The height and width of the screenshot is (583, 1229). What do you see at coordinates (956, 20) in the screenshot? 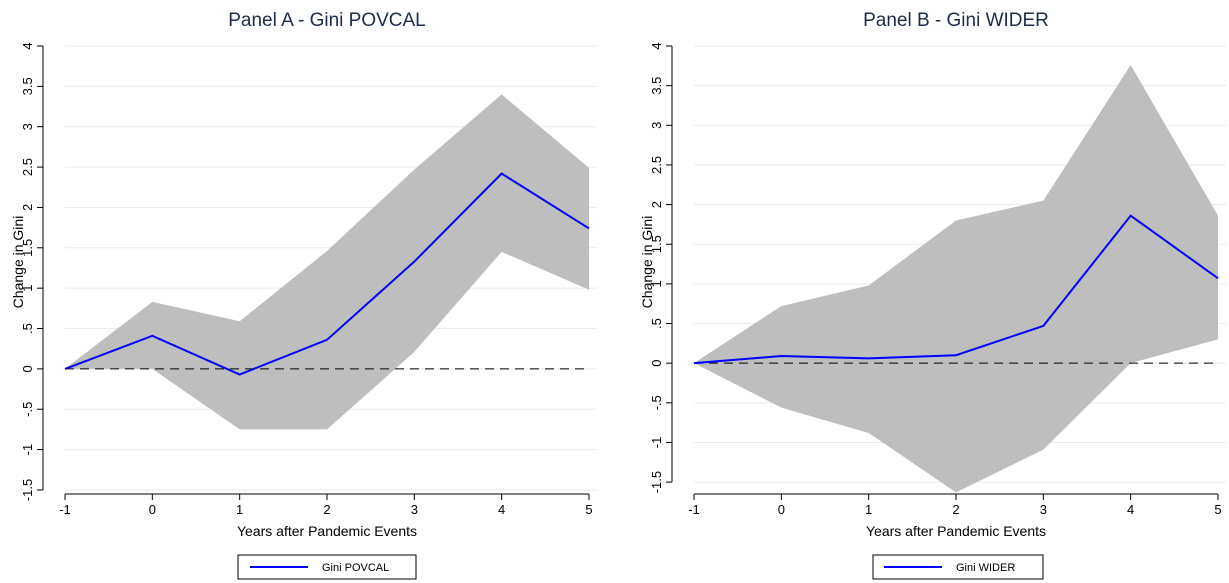
I see `panel-b-title: Panel B - Gini WIDER` at bounding box center [956, 20].